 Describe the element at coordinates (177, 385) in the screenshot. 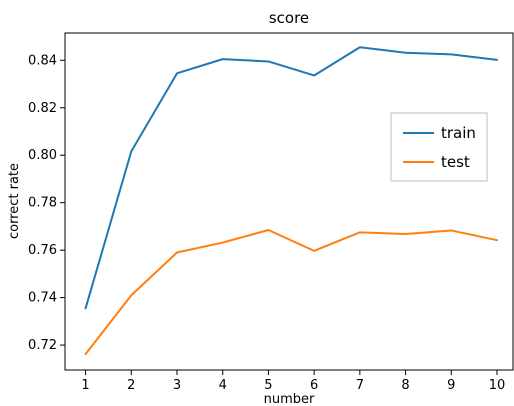

I see `x-tick-label: 3` at that location.